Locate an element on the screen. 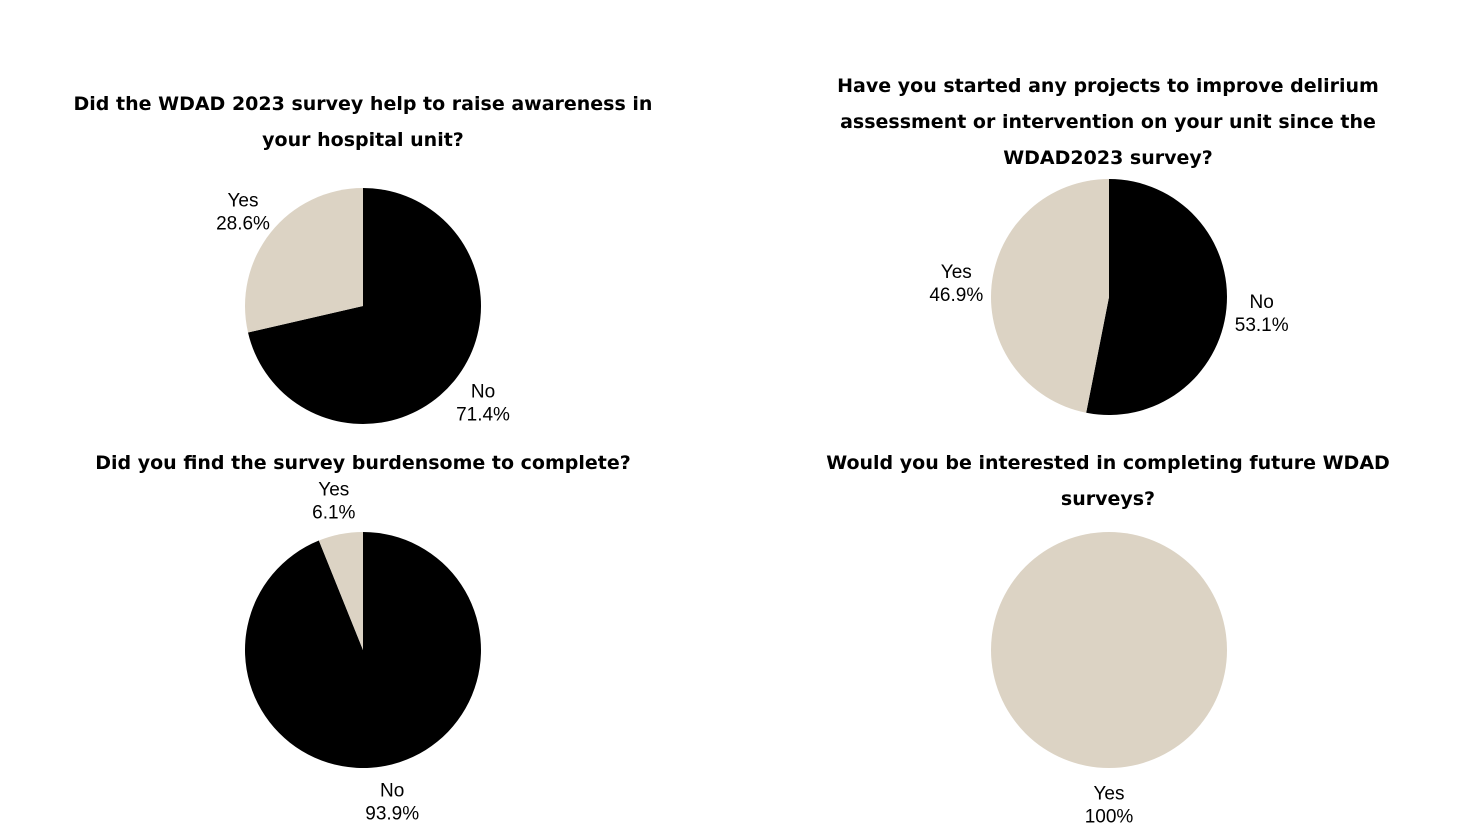 The width and height of the screenshot is (1472, 832). slice-value-burdensome-no: 93.9% is located at coordinates (392, 814).